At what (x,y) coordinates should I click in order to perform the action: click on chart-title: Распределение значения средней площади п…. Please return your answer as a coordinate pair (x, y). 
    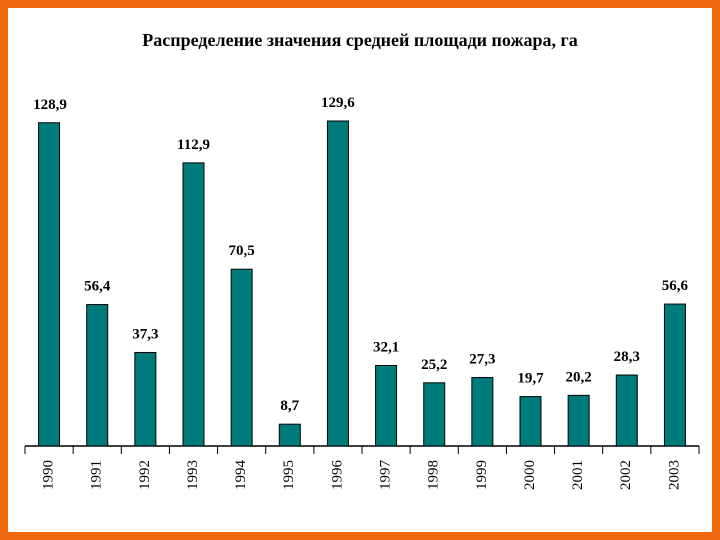
    Looking at the image, I should click on (360, 40).